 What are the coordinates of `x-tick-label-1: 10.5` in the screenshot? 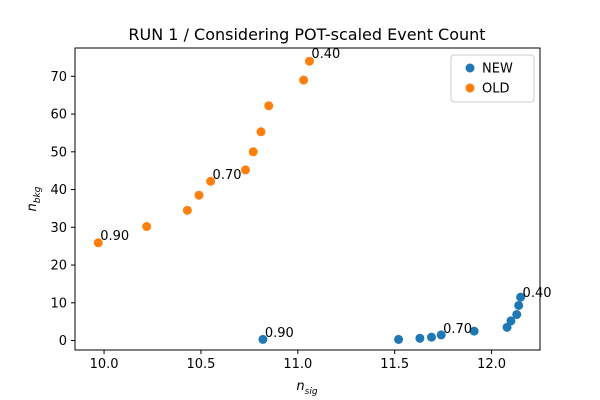 It's located at (200, 364).